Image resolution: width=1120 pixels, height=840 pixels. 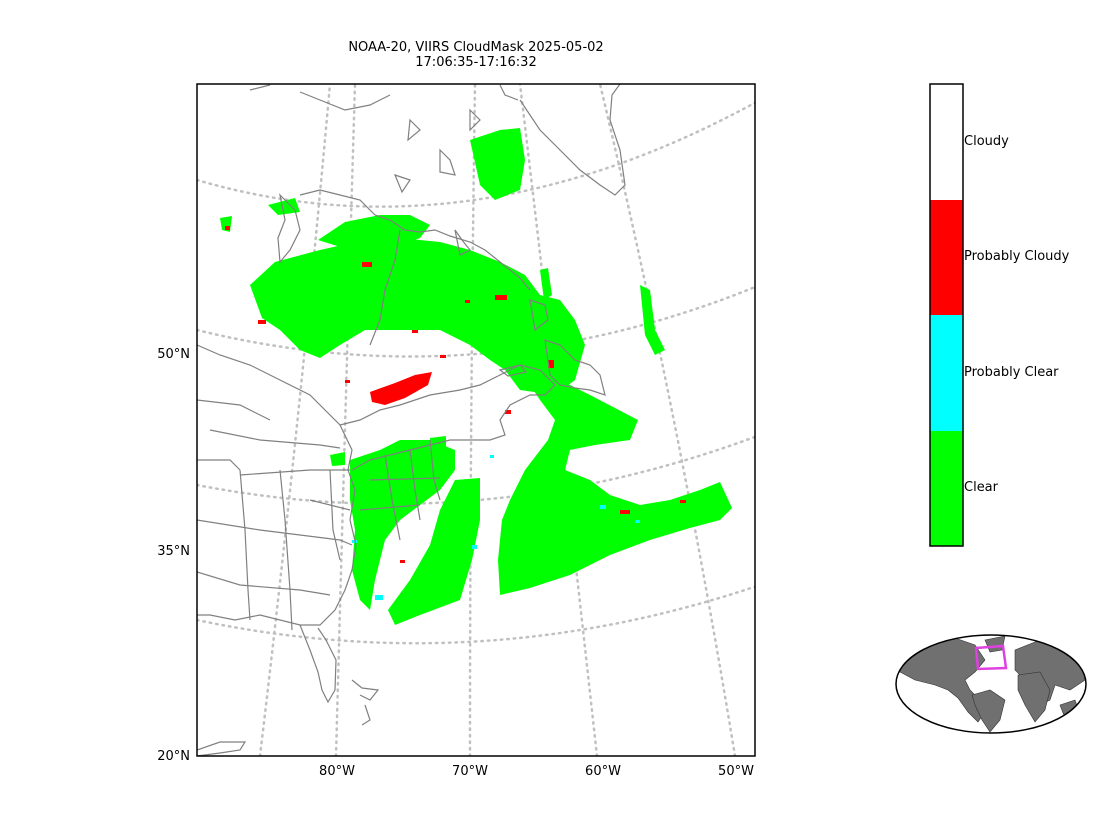 What do you see at coordinates (991, 684) in the screenshot?
I see `overview-globe` at bounding box center [991, 684].